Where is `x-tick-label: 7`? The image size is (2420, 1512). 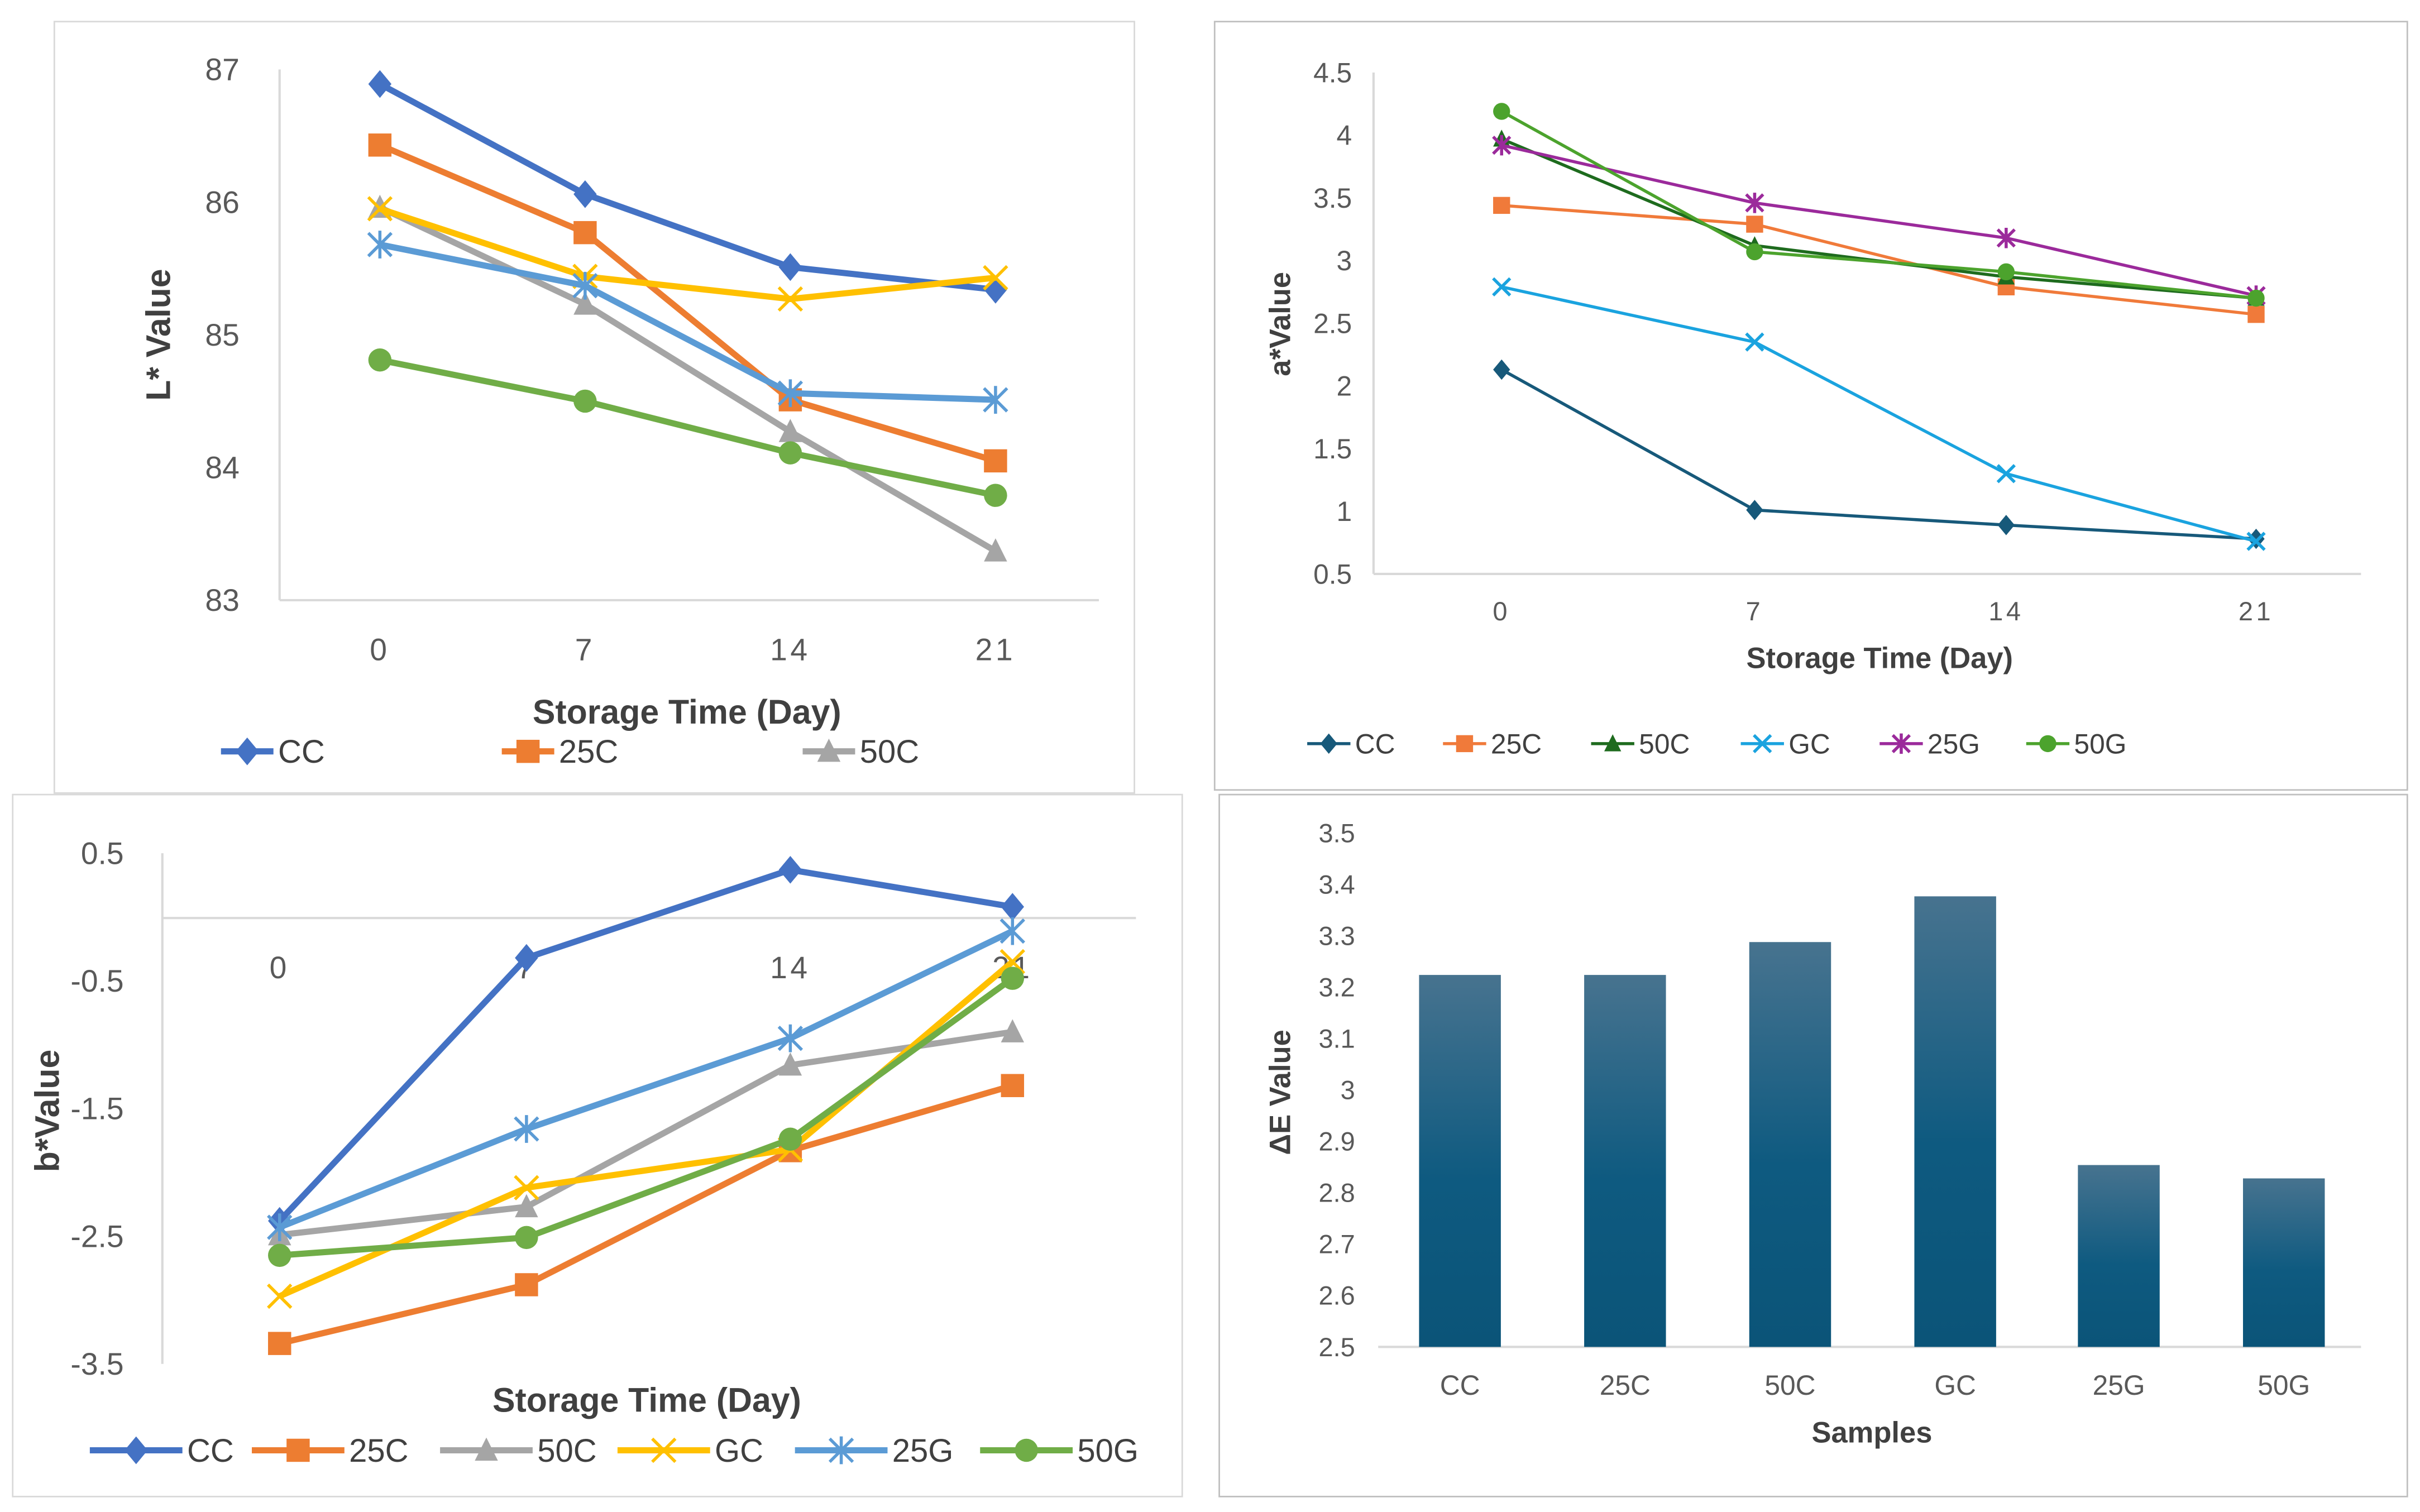
x-tick-label: 7 is located at coordinates (1755, 611).